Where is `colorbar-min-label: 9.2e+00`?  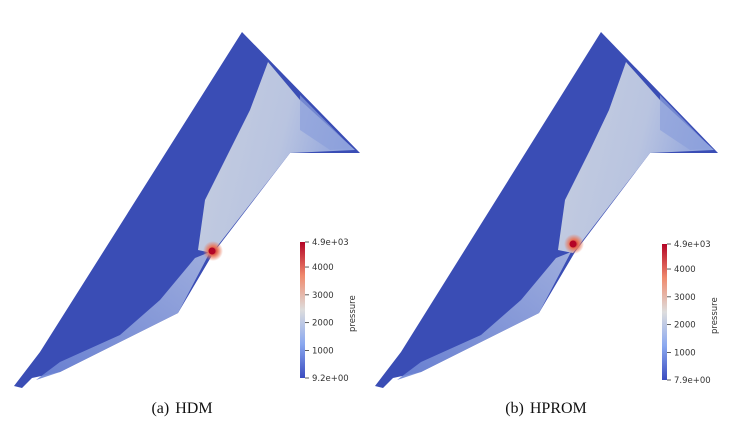
colorbar-min-label: 9.2e+00 is located at coordinates (330, 379).